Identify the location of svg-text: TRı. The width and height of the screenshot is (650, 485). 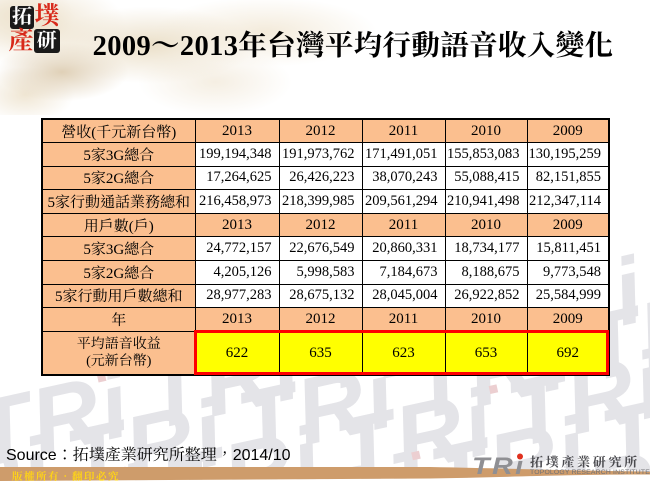
(499, 465).